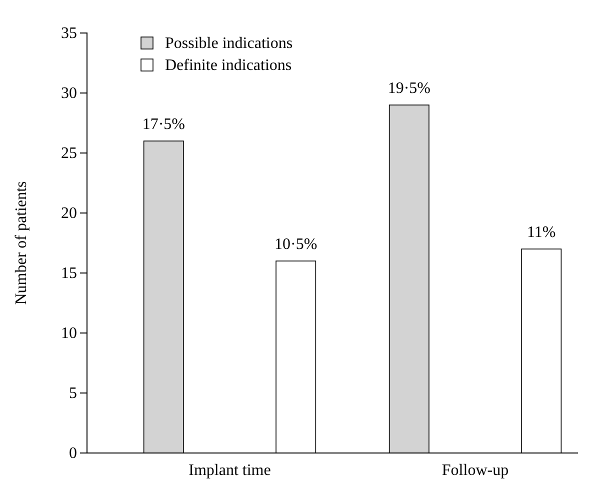 The width and height of the screenshot is (603, 483). Describe the element at coordinates (229, 43) in the screenshot. I see `legend-label: Possible indications` at that location.